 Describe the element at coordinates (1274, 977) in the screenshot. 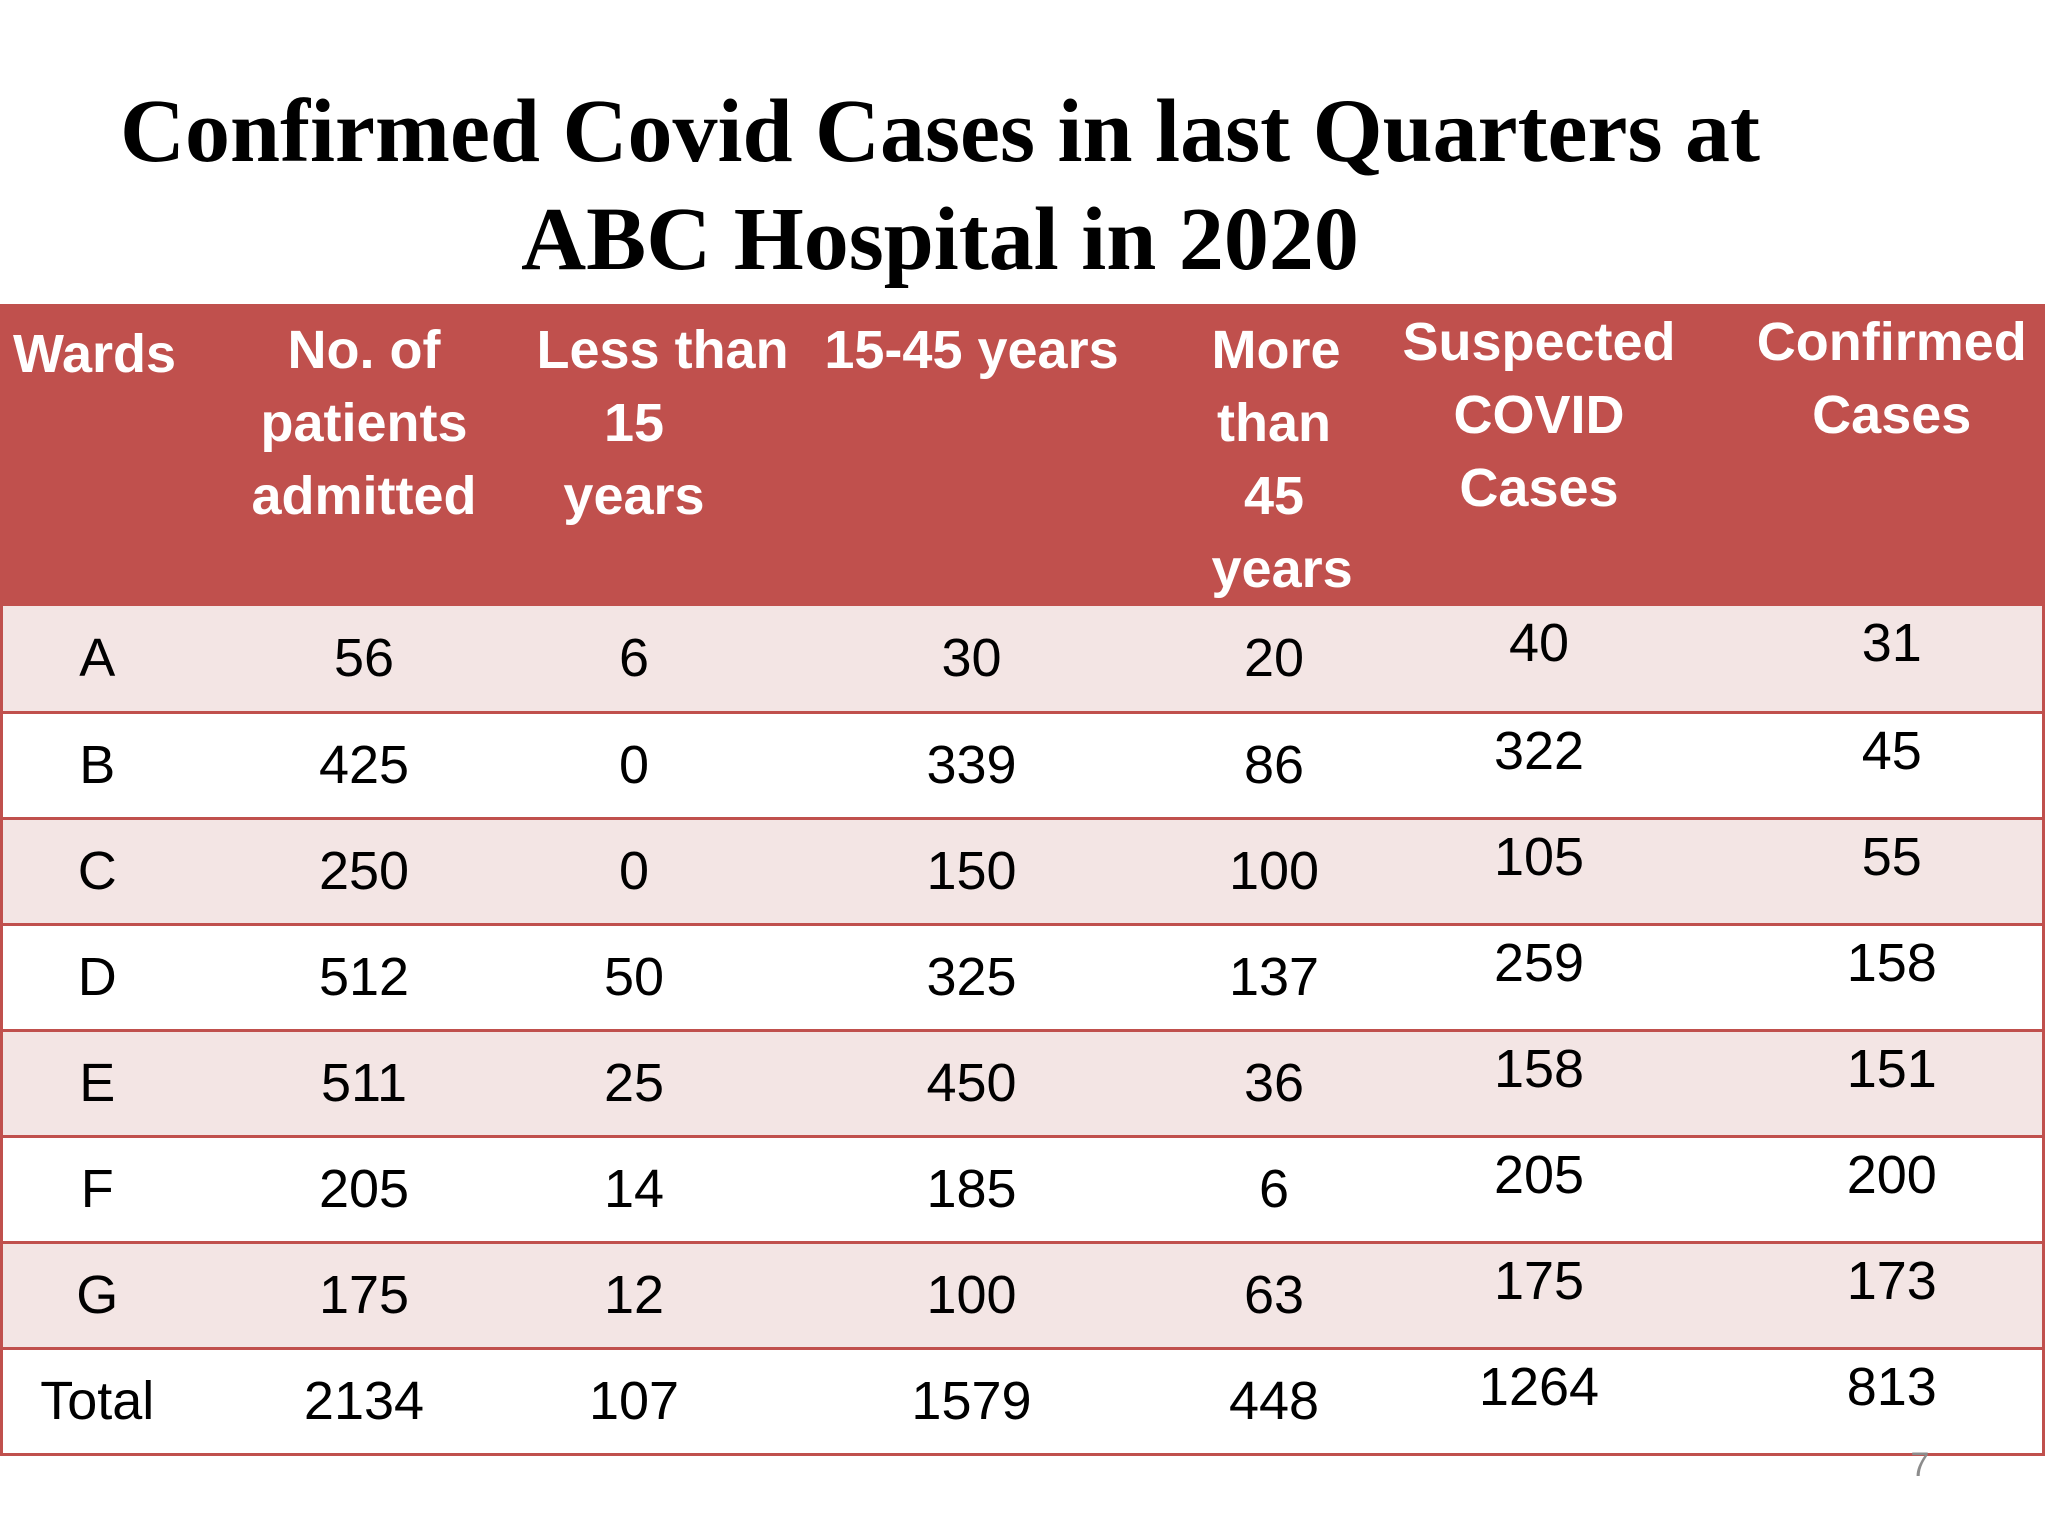

I see `table-cell: 137` at that location.